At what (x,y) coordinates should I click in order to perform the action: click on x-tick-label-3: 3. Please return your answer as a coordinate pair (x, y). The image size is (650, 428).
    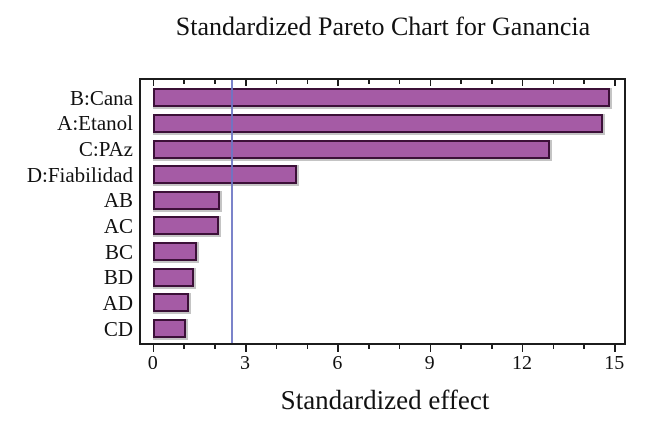
    Looking at the image, I should click on (245, 363).